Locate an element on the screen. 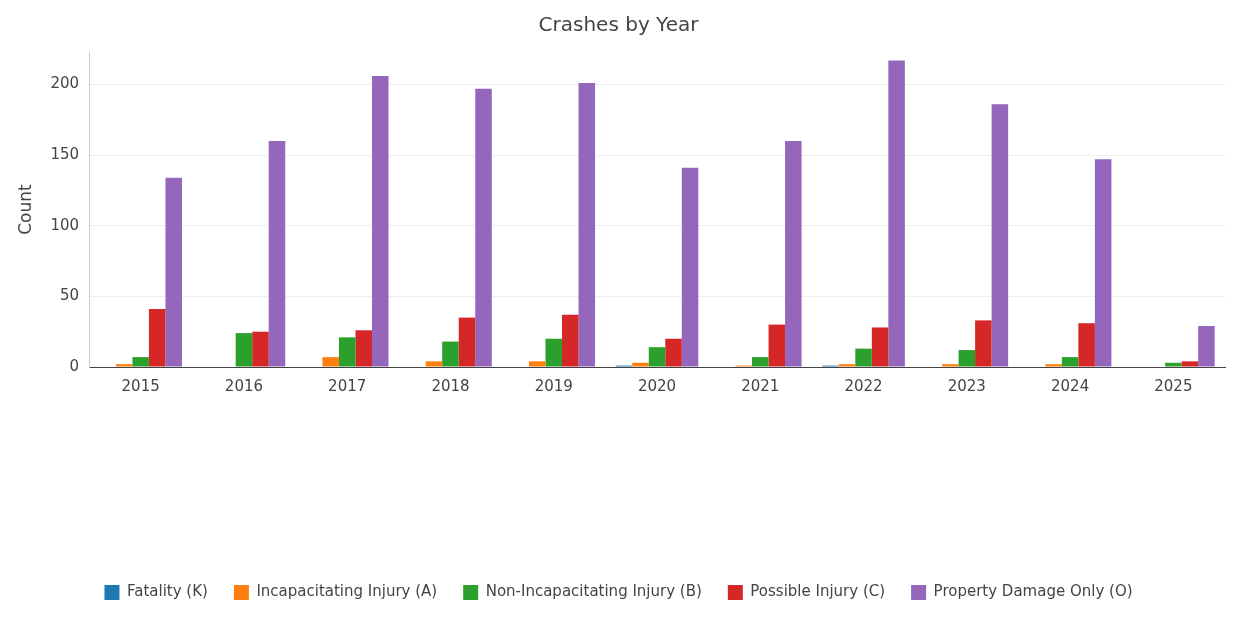  legend-label: Possible Injury (C) is located at coordinates (818, 591).